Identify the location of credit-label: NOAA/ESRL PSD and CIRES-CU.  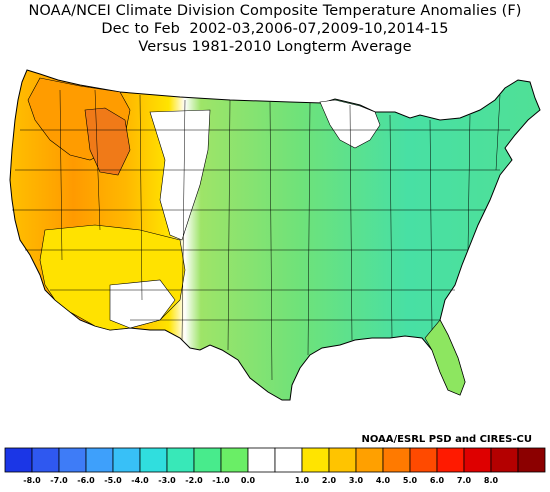
(446, 439).